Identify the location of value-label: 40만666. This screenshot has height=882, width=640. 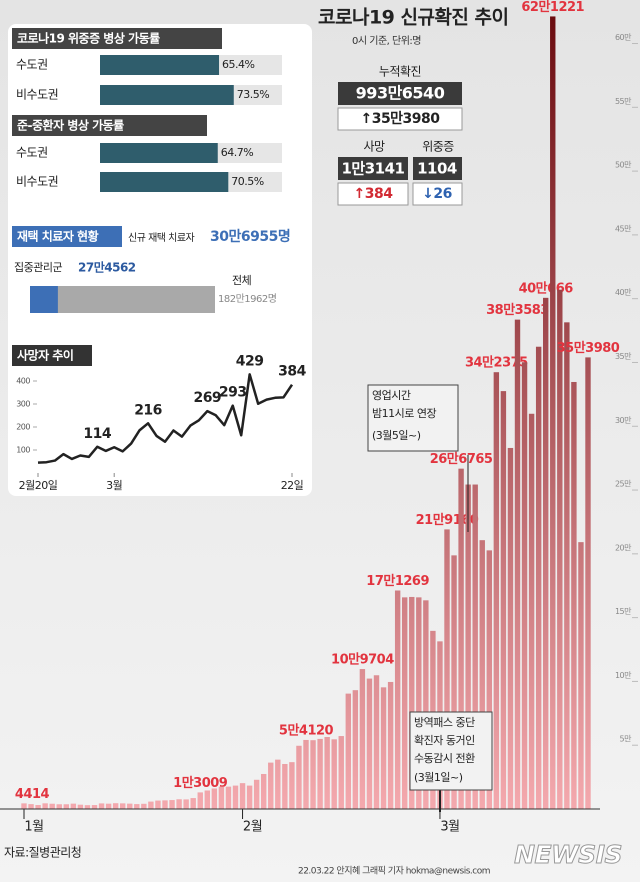
(546, 288).